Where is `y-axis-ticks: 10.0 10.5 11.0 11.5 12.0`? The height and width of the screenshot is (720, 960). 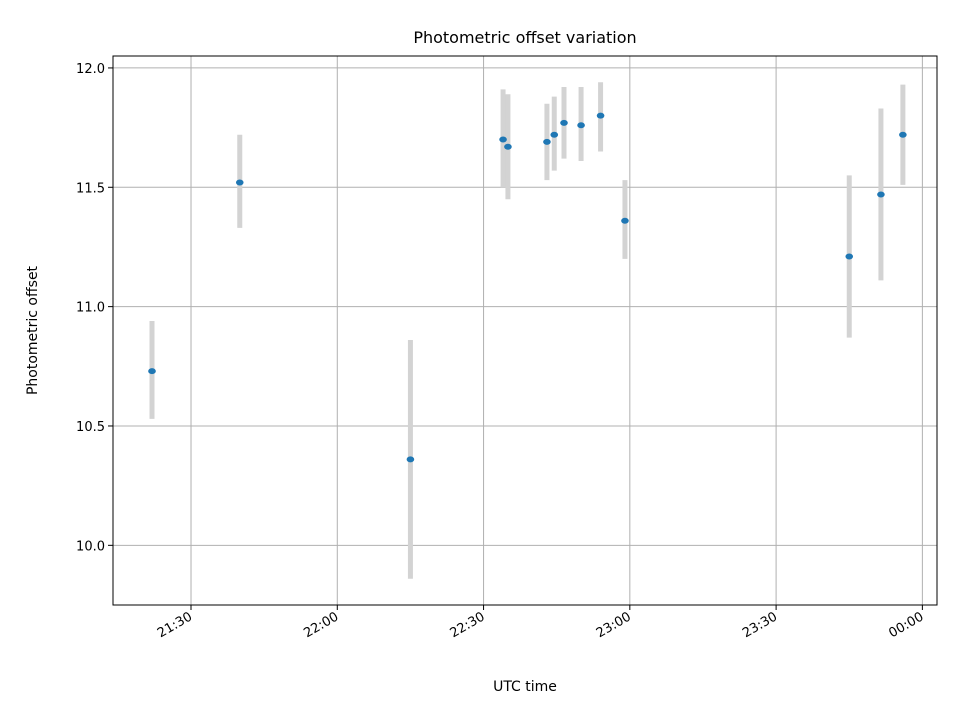 y-axis-ticks: 10.0 10.5 11.0 11.5 12.0 is located at coordinates (94, 308).